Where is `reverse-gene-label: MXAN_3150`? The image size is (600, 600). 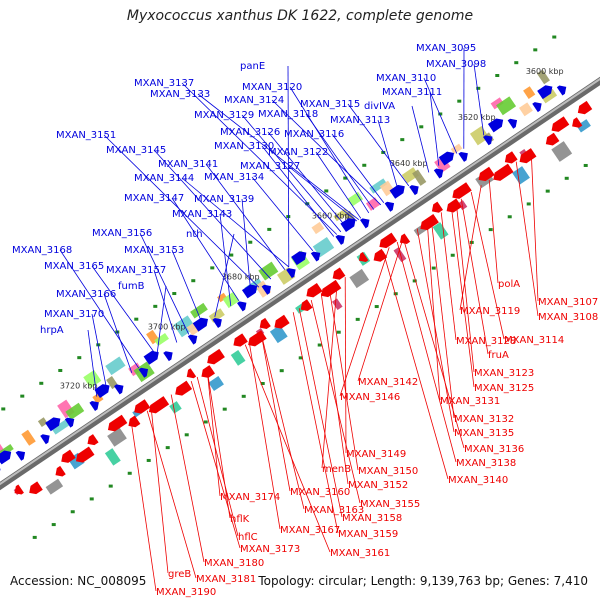 reverse-gene-label: MXAN_3150 is located at coordinates (388, 471).